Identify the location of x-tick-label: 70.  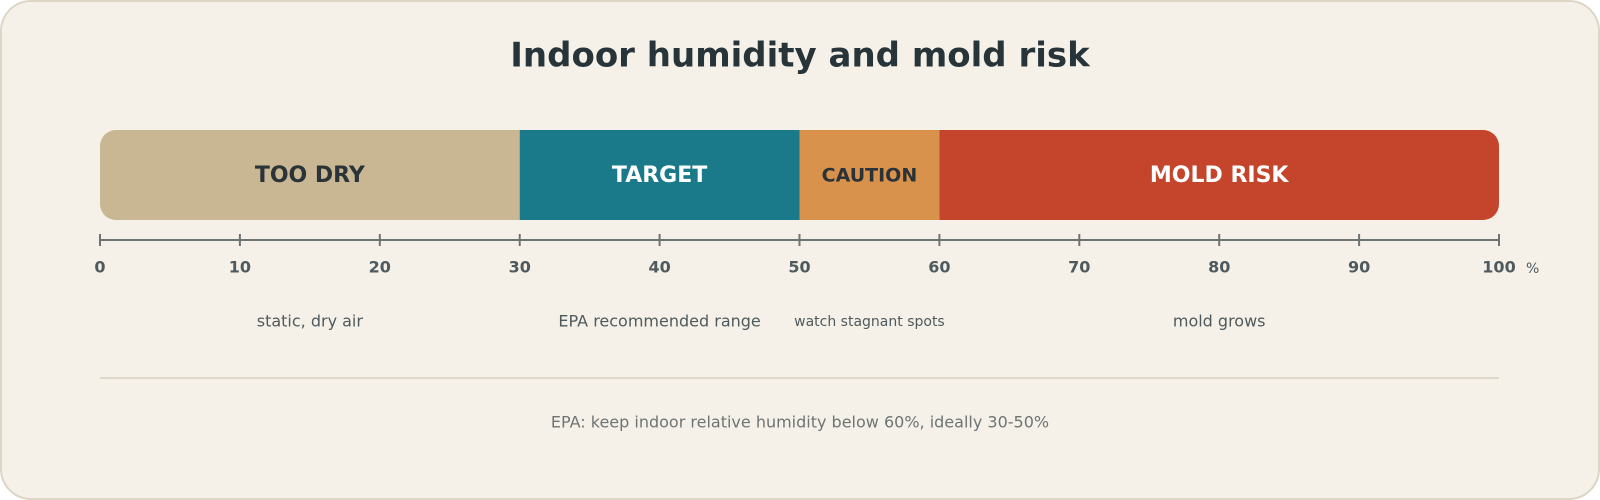
(1079, 267).